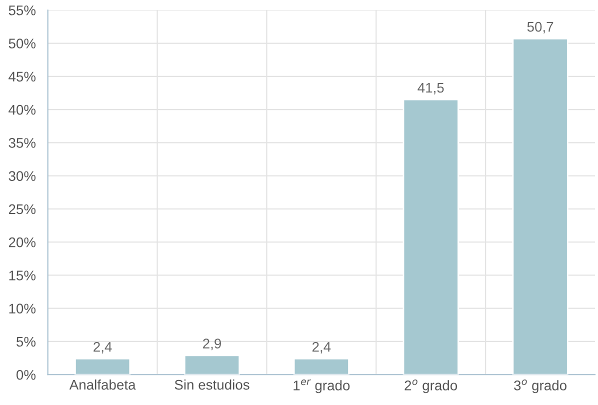  Describe the element at coordinates (22, 109) in the screenshot. I see `y-tick-label: 40%` at that location.